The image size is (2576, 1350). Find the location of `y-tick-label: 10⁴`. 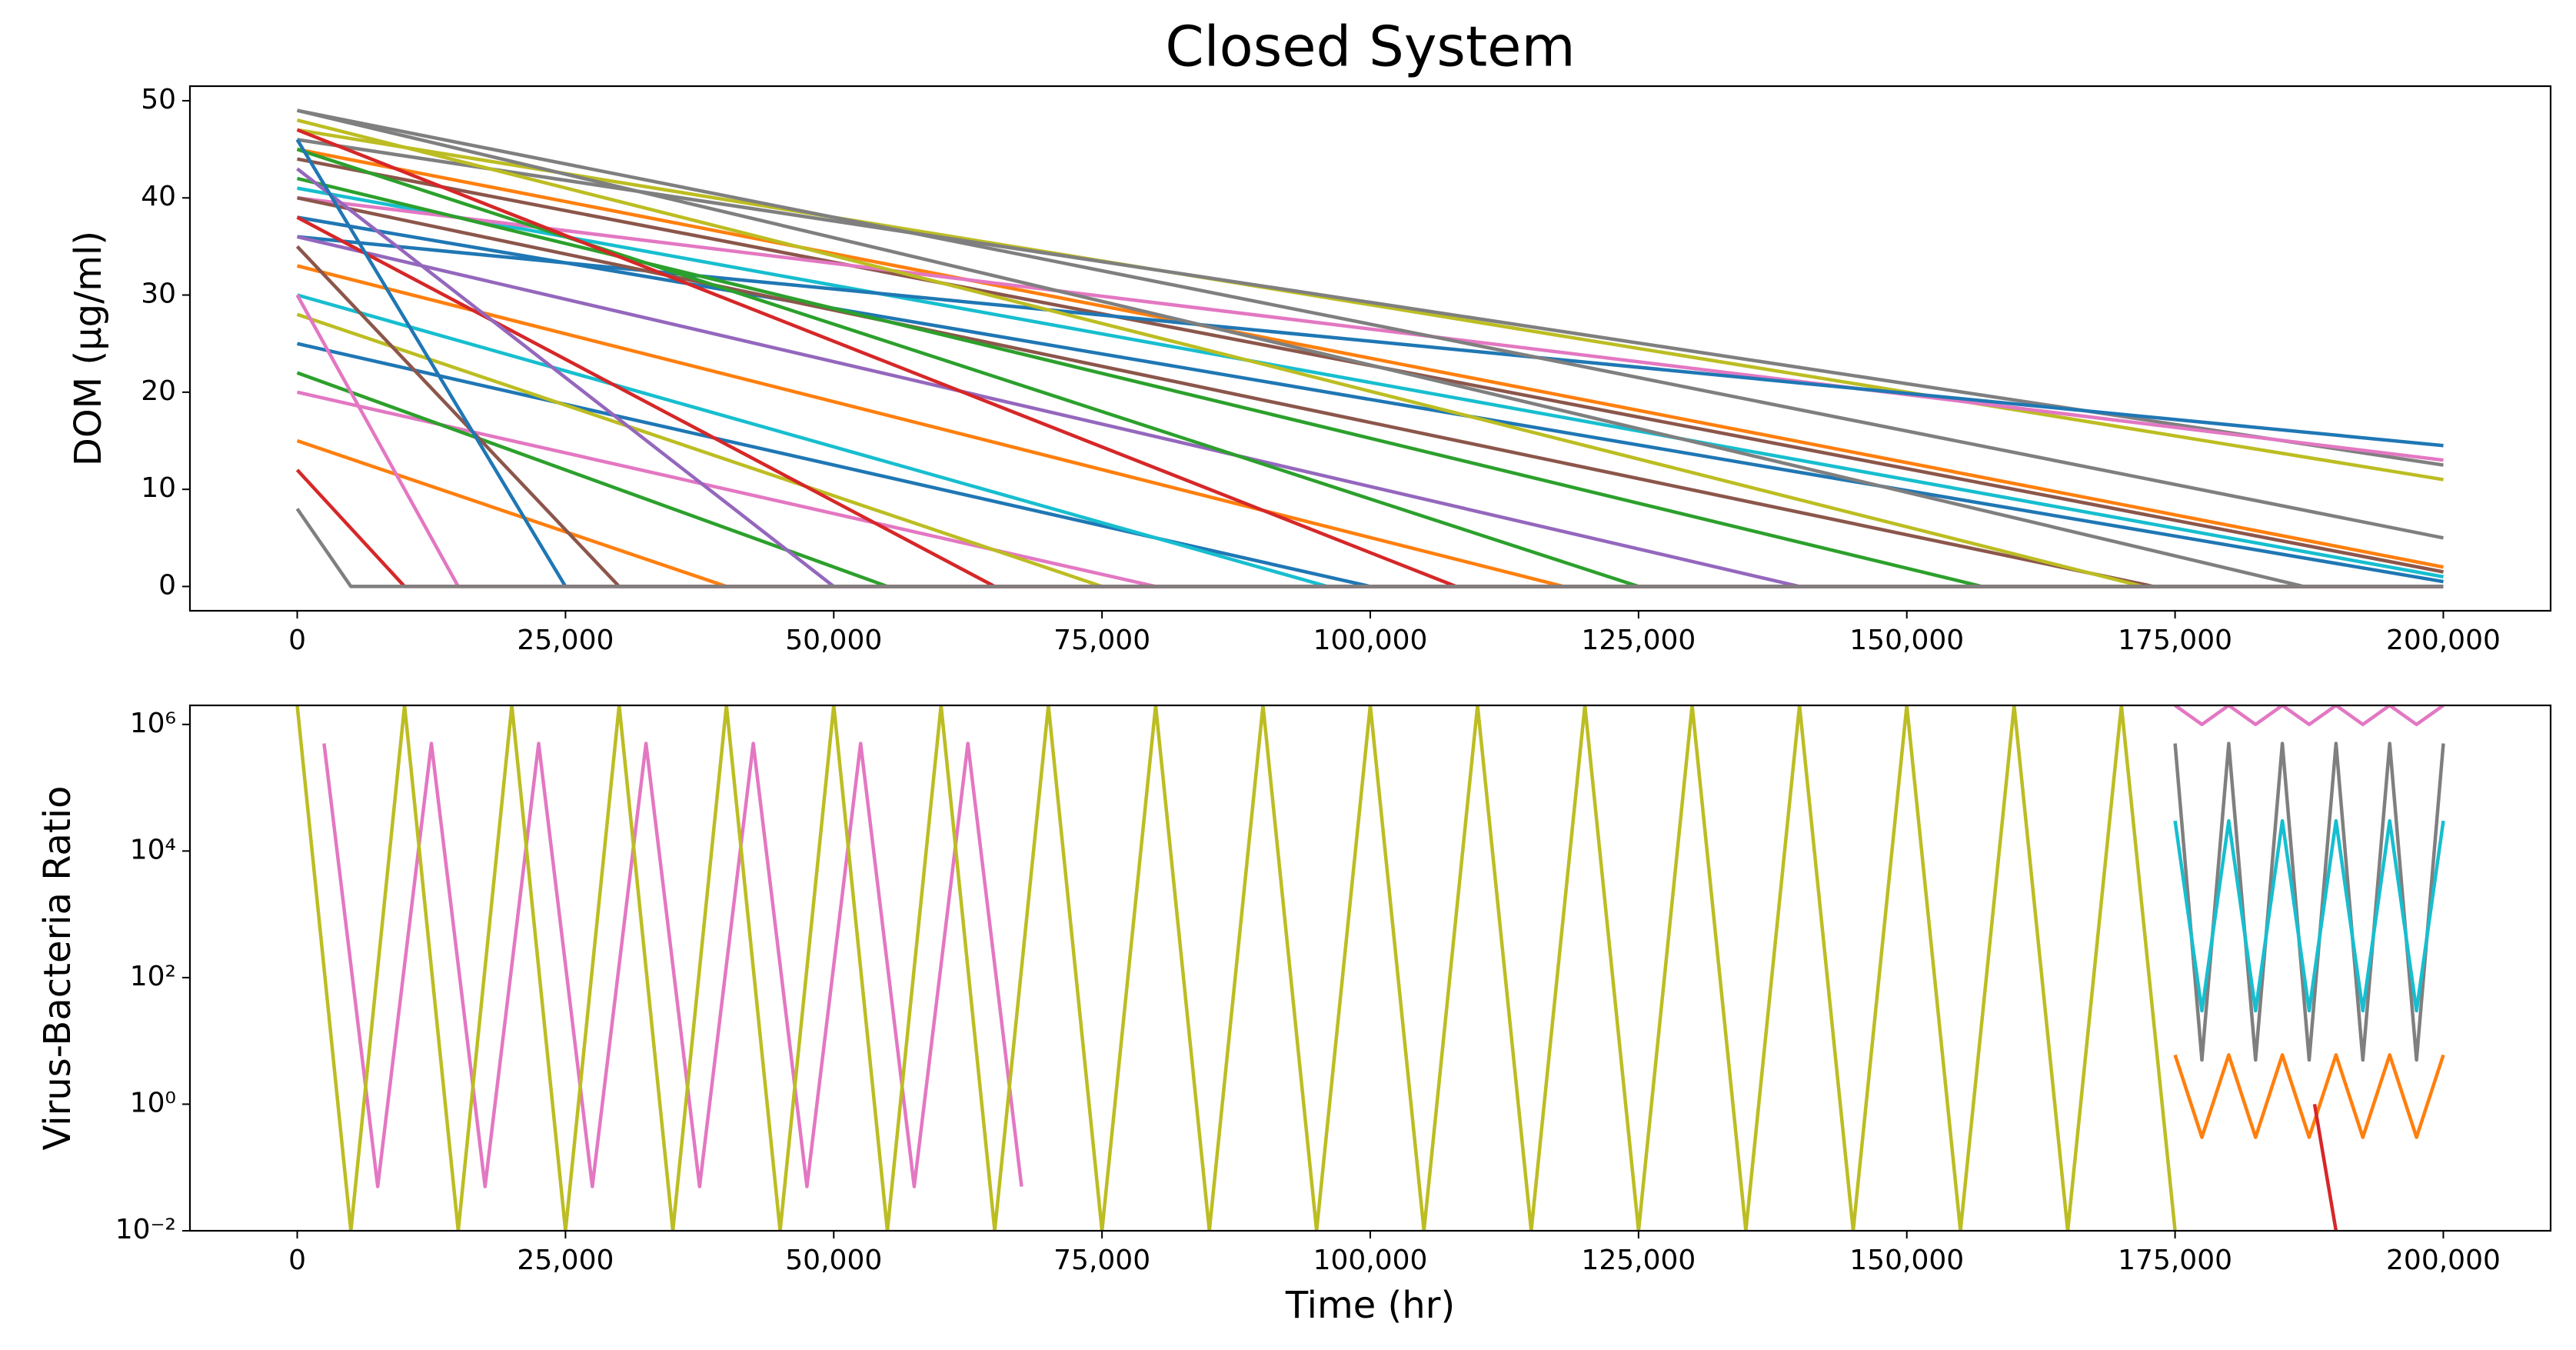

y-tick-label: 10⁴ is located at coordinates (153, 850).